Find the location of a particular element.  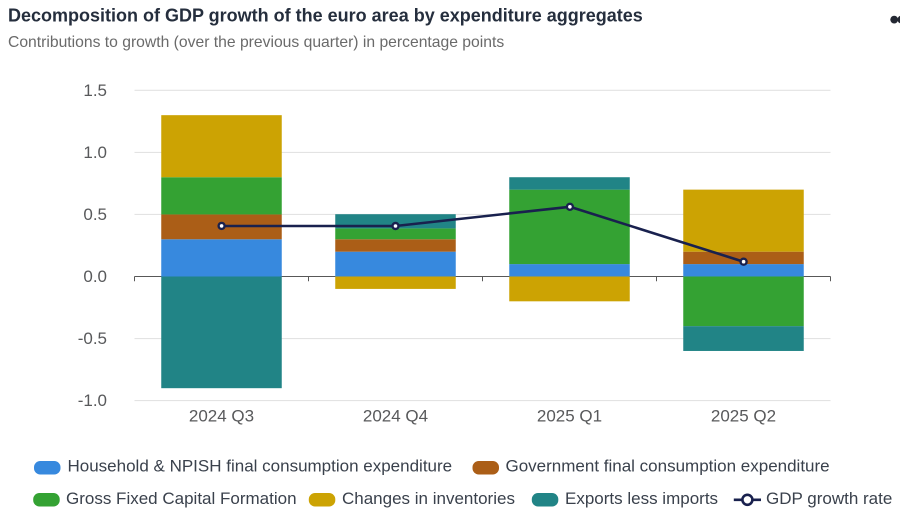

svg-text: 1.0 is located at coordinates (95, 152).